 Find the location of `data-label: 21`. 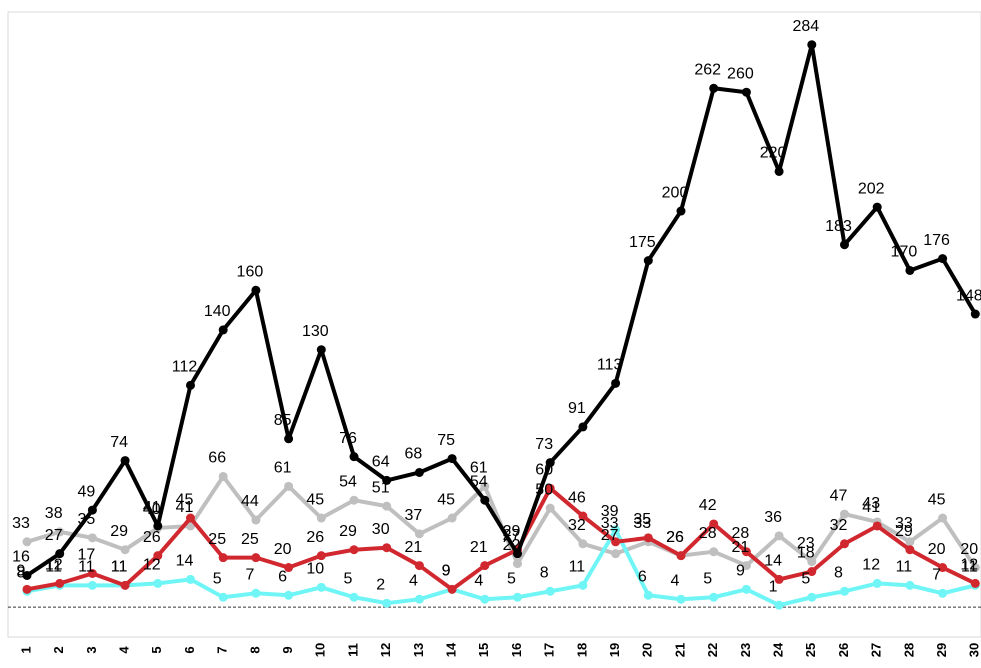

data-label: 21 is located at coordinates (414, 547).